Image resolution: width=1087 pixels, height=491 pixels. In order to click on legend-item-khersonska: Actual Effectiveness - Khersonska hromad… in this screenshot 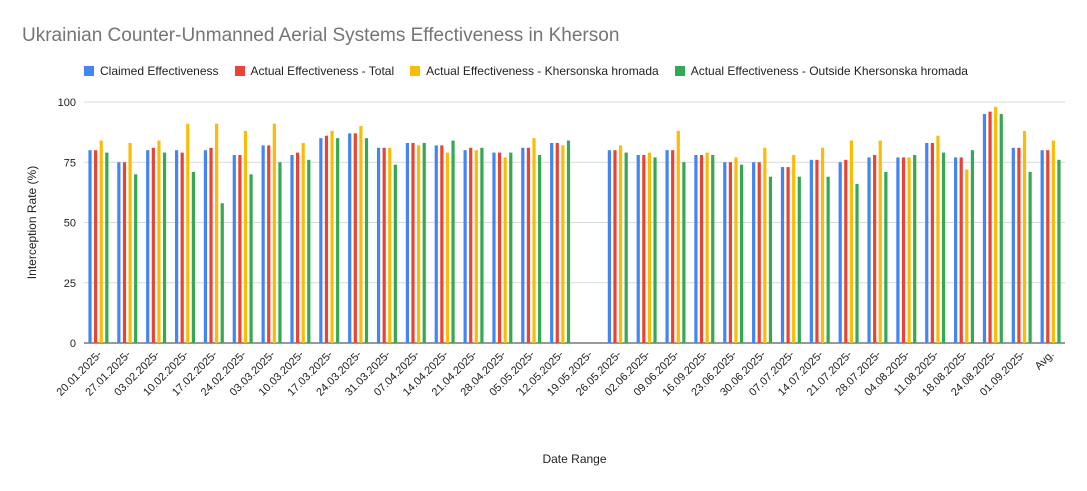, I will do `click(534, 71)`.